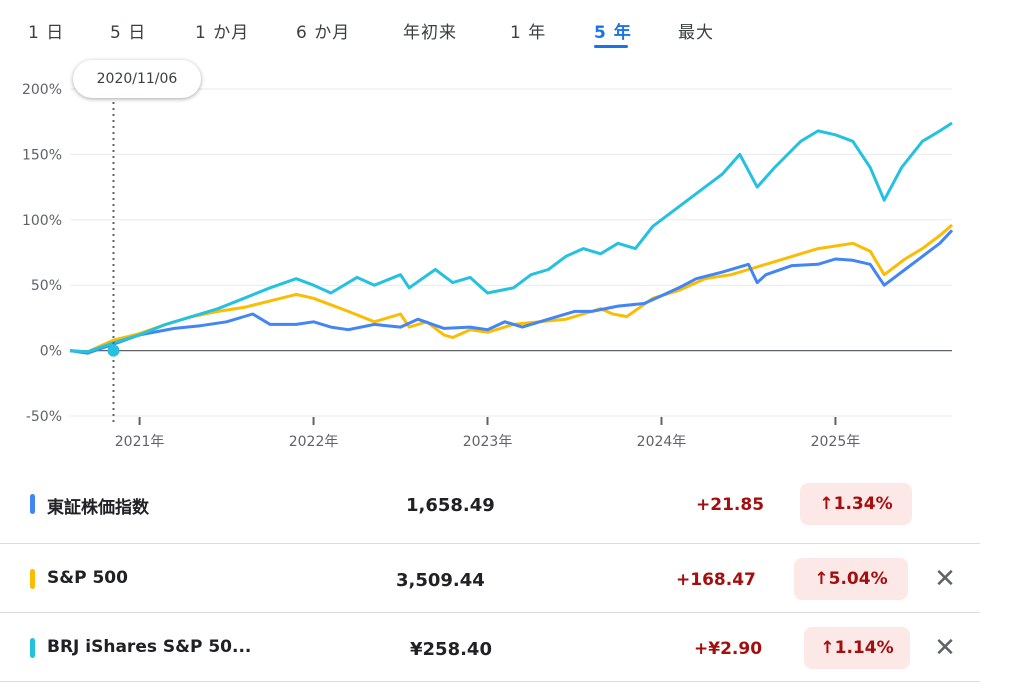 Image resolution: width=1024 pixels, height=692 pixels. Describe the element at coordinates (42, 253) in the screenshot. I see `y-axis: 200% 150% 100% 50% 0% -50%` at that location.